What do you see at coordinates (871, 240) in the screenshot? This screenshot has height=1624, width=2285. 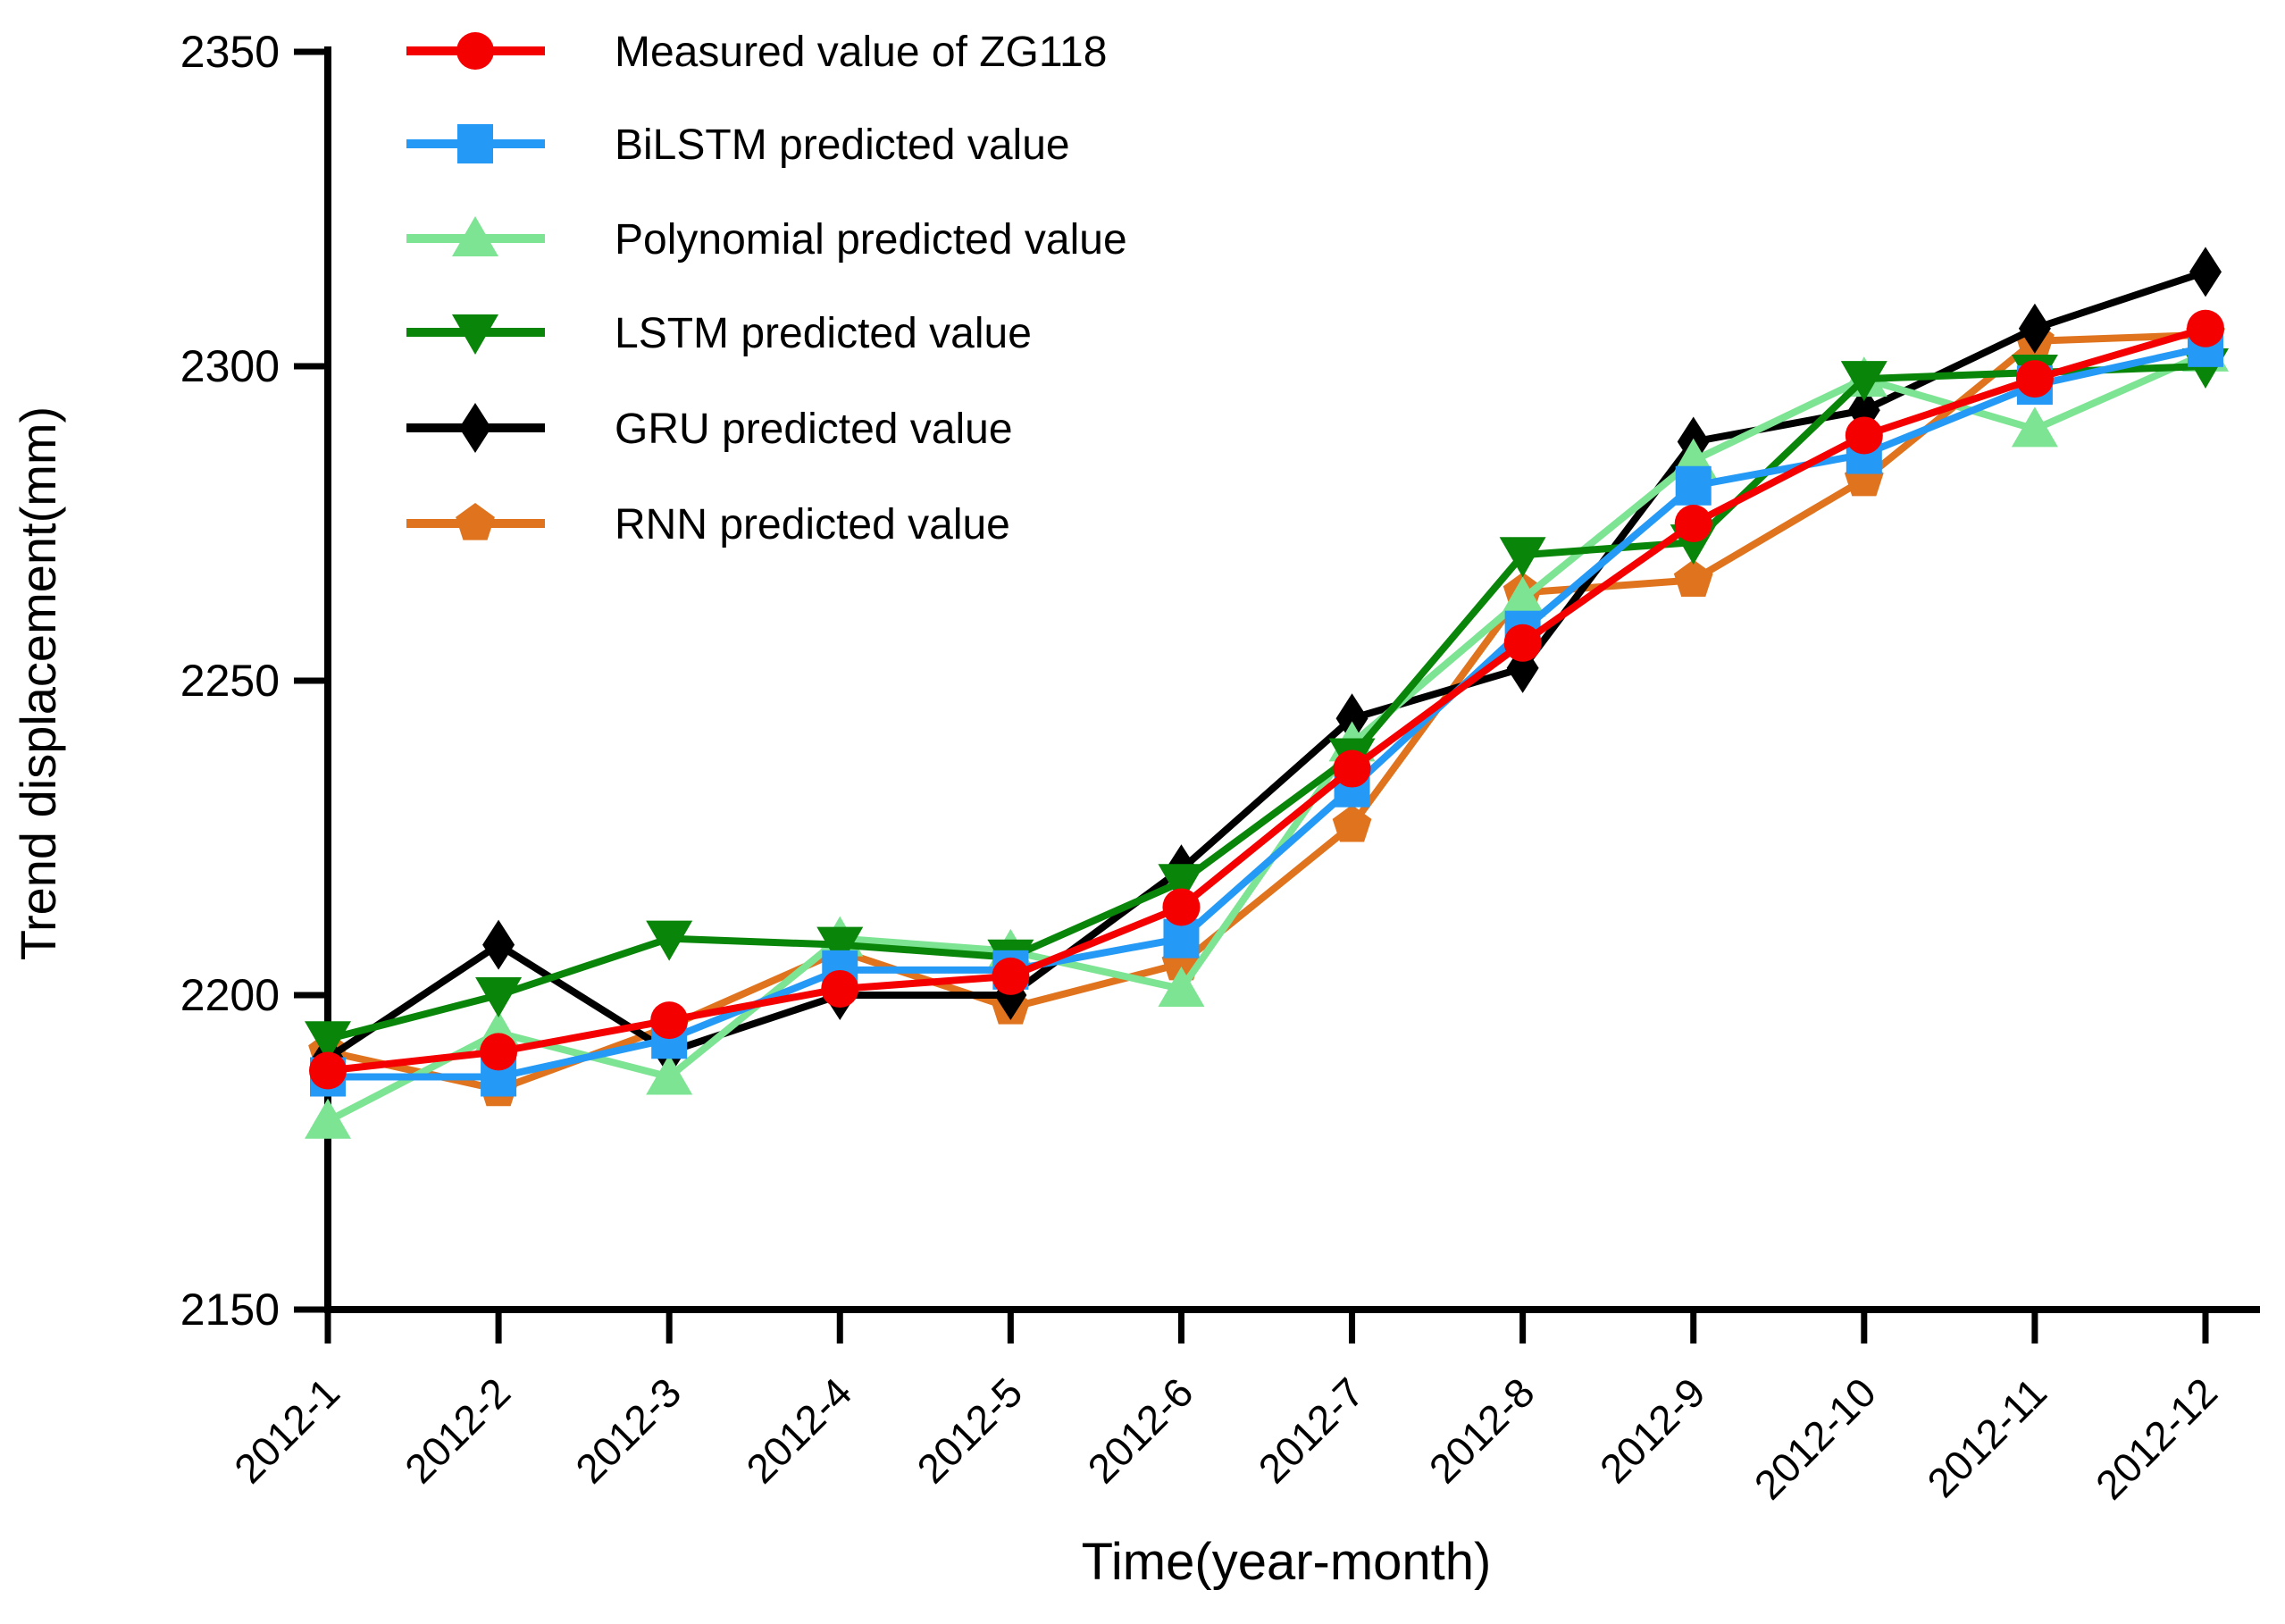 I see `legend-label-polynomial-predicted-value: Polynomial predicted value` at bounding box center [871, 240].